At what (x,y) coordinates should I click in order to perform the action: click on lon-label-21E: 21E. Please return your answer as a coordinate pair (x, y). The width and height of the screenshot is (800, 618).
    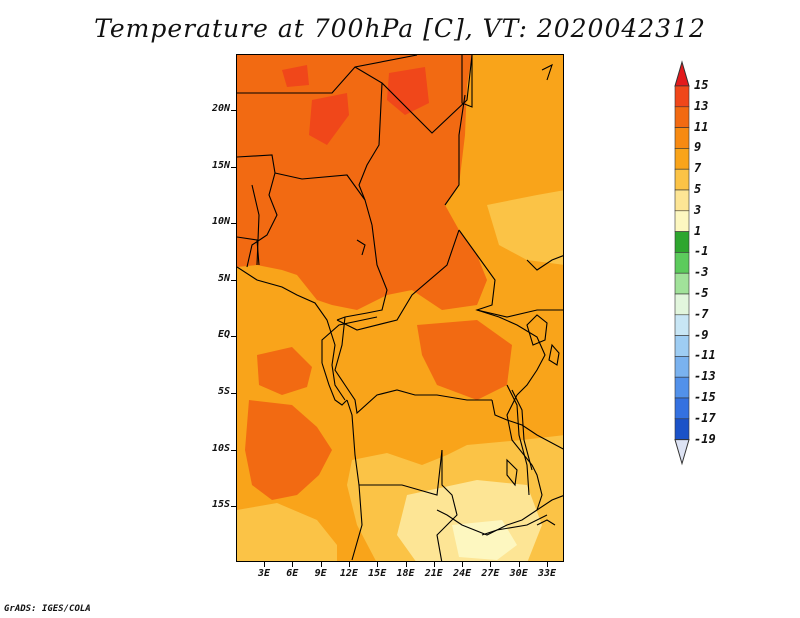
    Looking at the image, I should click on (433, 573).